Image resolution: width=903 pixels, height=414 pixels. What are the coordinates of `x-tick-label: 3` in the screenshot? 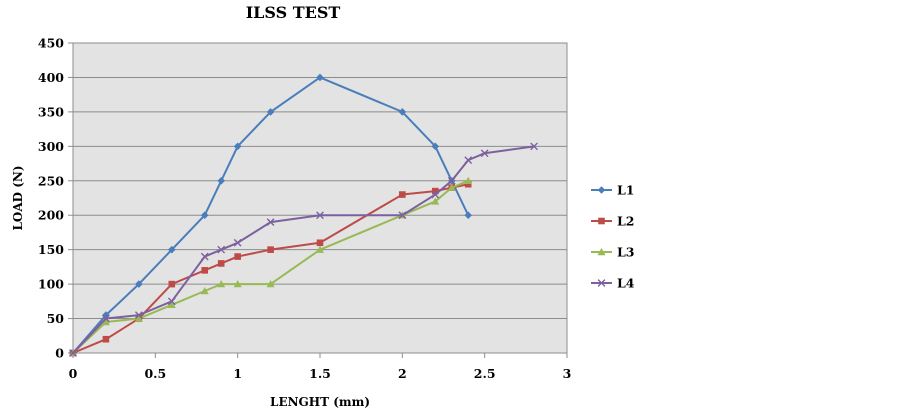 It's located at (567, 373).